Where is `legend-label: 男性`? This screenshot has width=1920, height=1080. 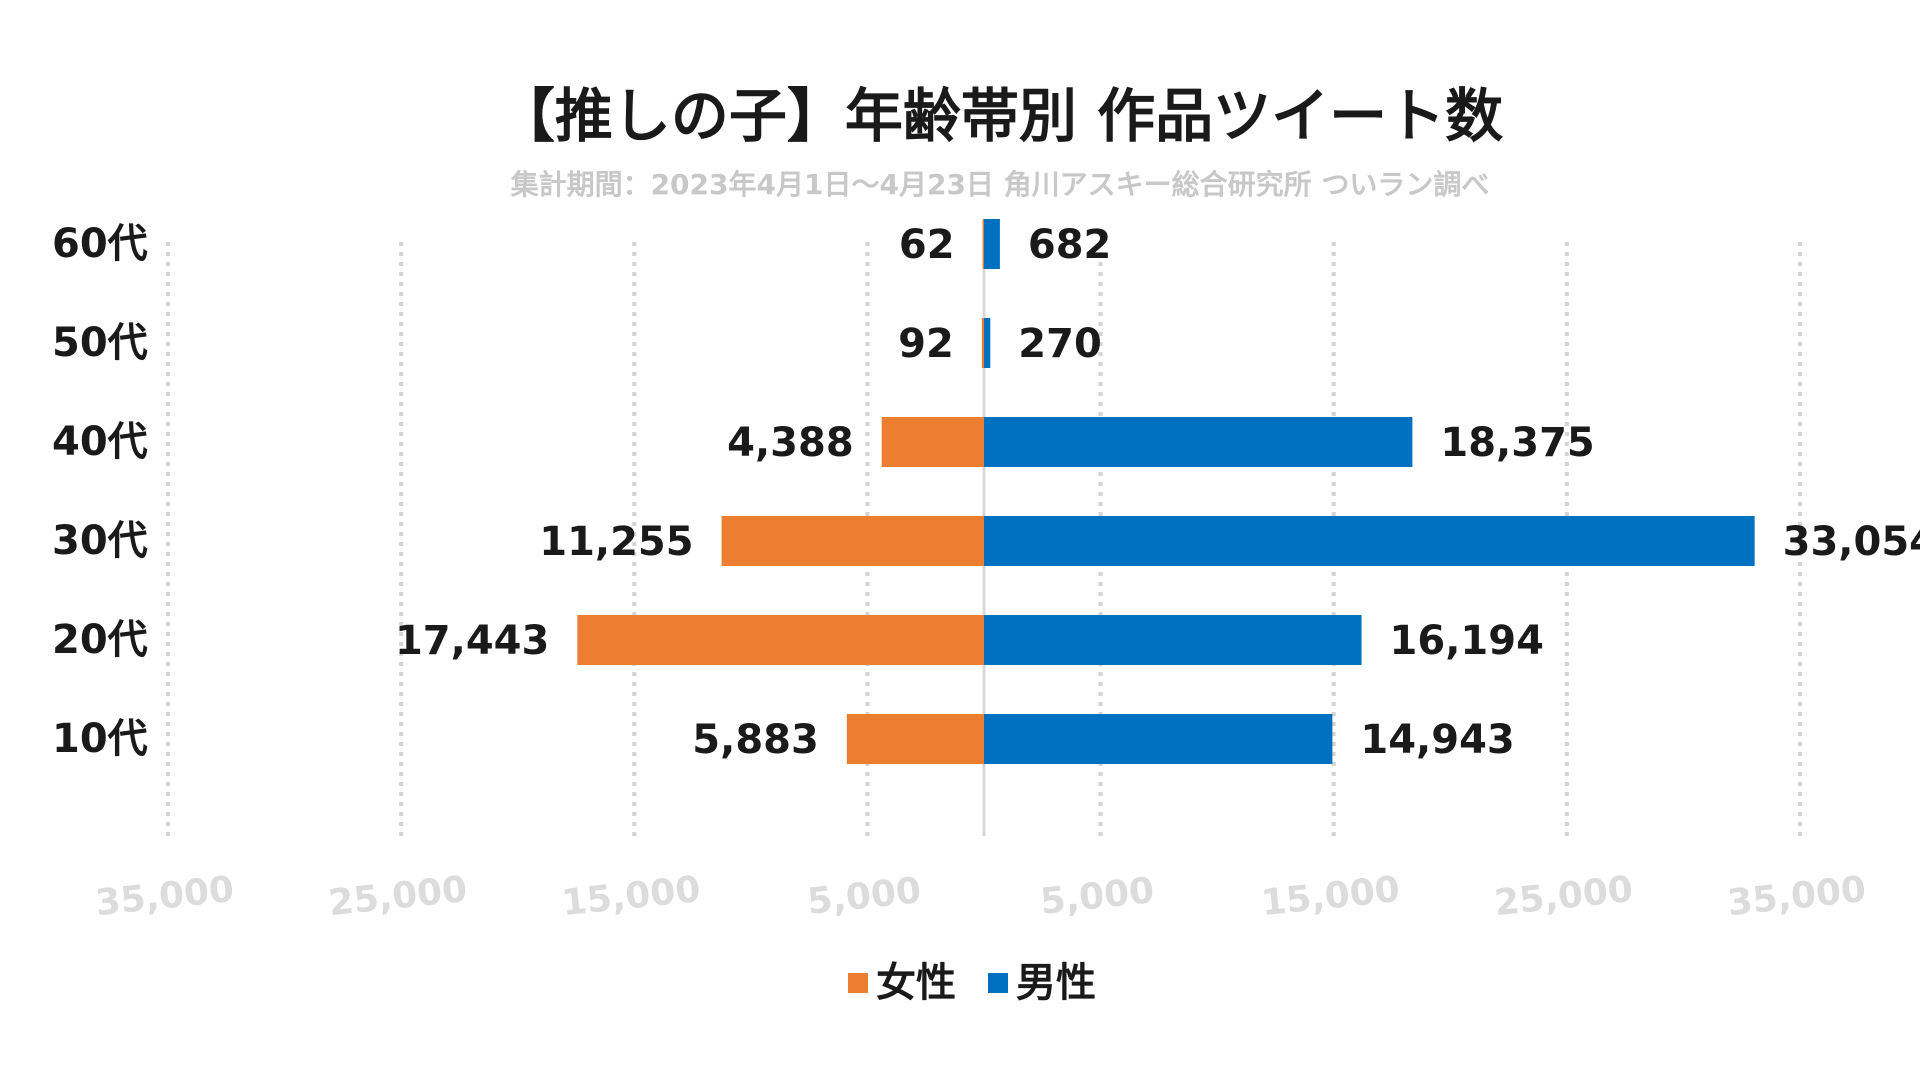
legend-label: 男性 is located at coordinates (1056, 983).